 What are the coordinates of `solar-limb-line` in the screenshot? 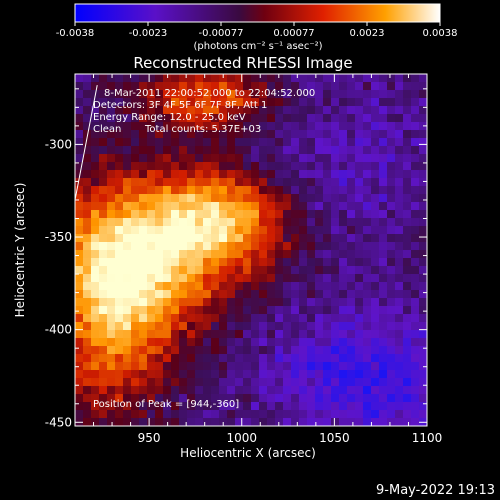 It's located at (86, 143).